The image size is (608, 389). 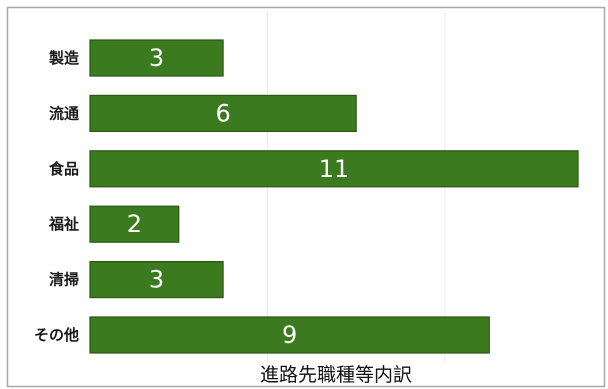 I want to click on chart-title: 進路先職種等内訳, so click(x=336, y=375).